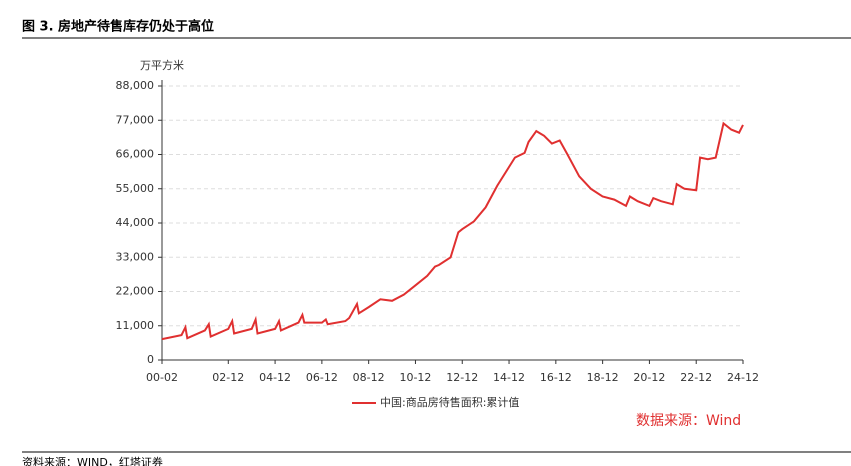 The width and height of the screenshot is (851, 466). I want to click on y-tick-label: 44,000, so click(135, 222).